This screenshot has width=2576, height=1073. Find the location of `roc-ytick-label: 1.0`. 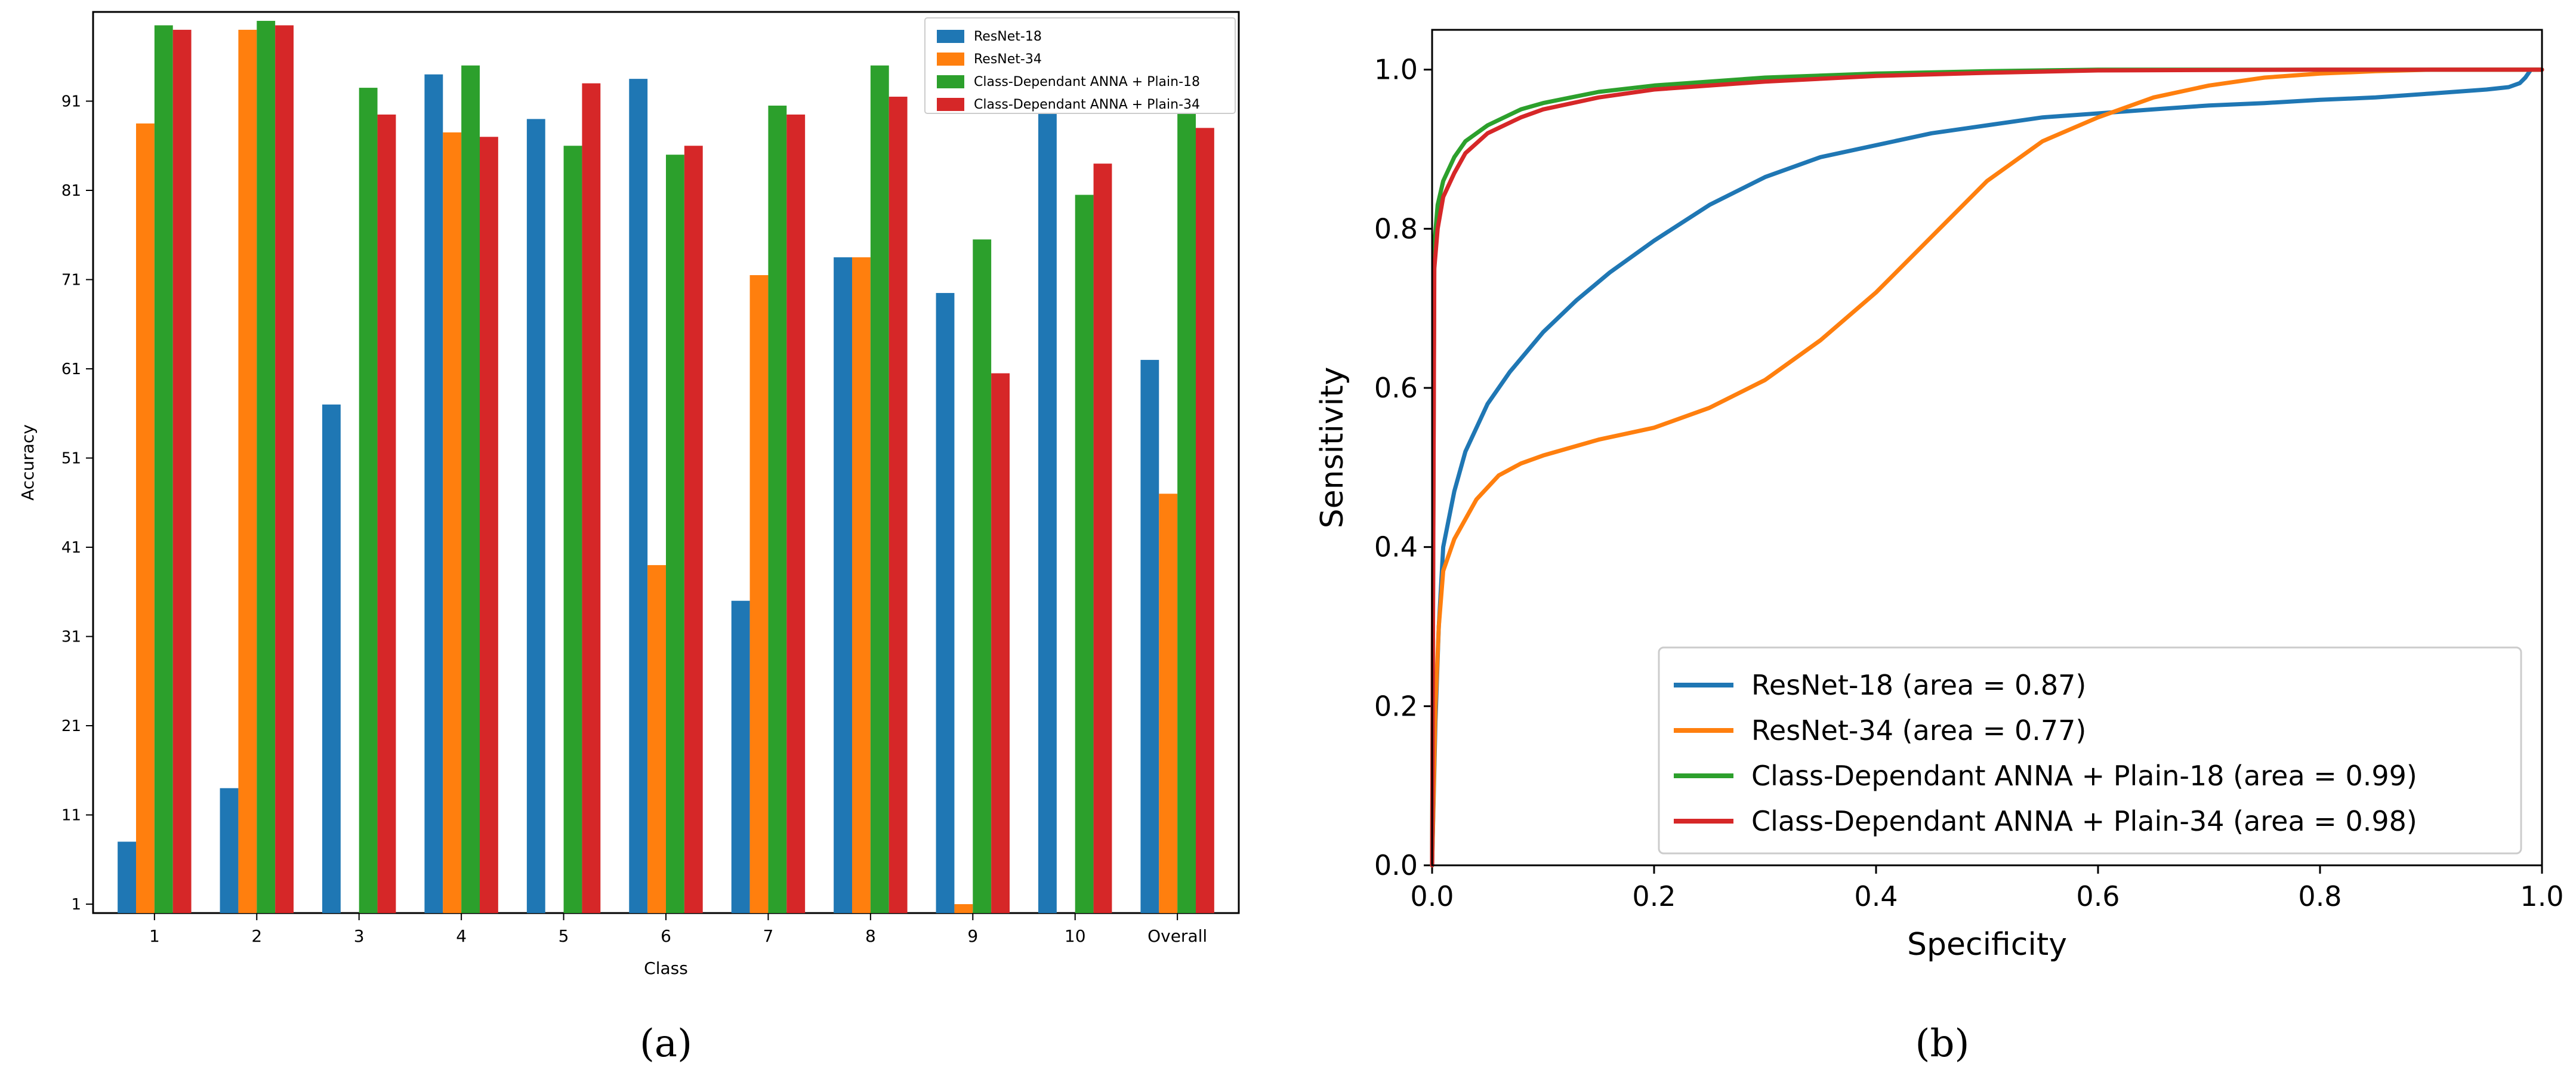

roc-ytick-label: 1.0 is located at coordinates (1396, 70).